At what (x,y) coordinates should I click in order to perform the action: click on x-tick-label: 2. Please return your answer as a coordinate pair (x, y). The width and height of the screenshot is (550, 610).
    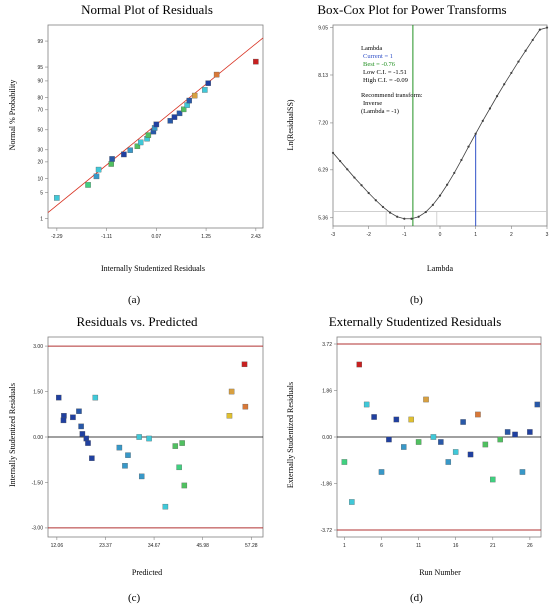
    Looking at the image, I should click on (511, 235).